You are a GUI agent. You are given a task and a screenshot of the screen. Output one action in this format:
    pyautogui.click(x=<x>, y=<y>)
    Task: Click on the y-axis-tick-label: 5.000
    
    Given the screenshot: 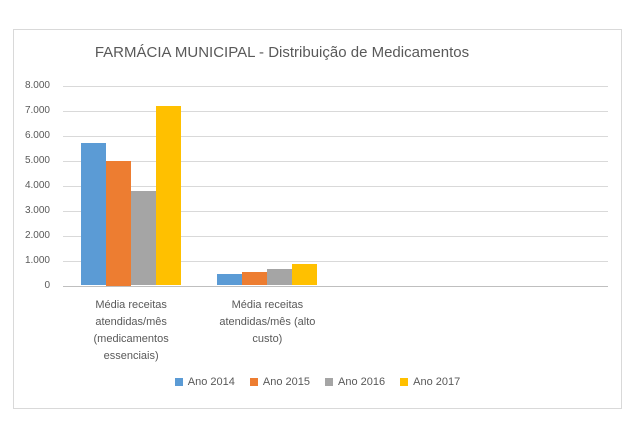 What is the action you would take?
    pyautogui.click(x=37, y=160)
    